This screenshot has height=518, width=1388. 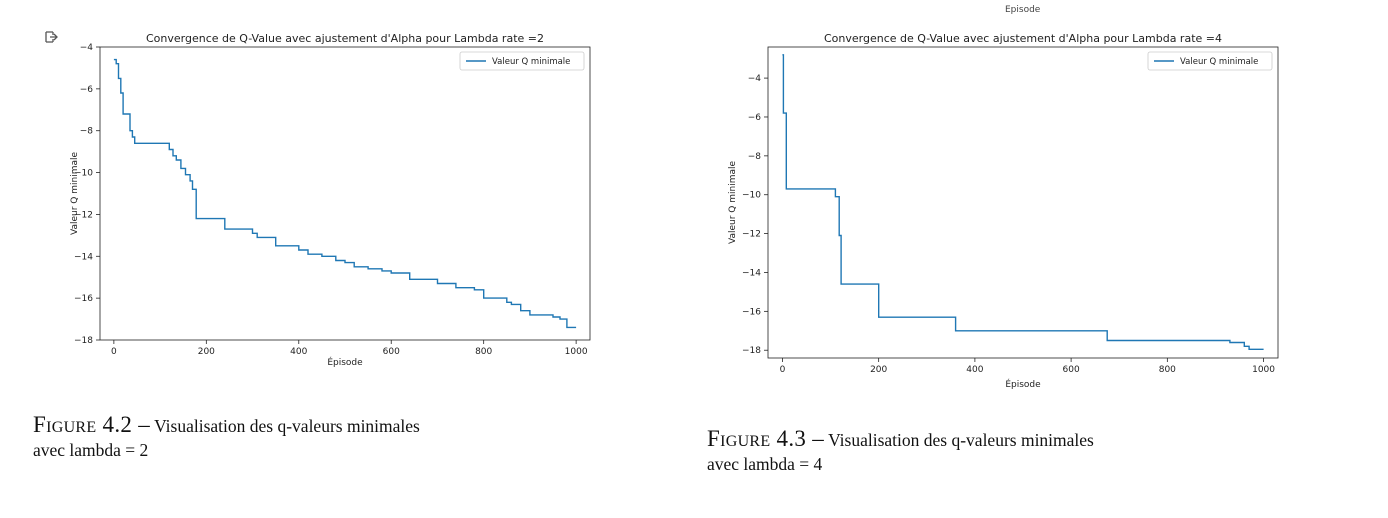 What do you see at coordinates (51, 37) in the screenshot?
I see `export-icon` at bounding box center [51, 37].